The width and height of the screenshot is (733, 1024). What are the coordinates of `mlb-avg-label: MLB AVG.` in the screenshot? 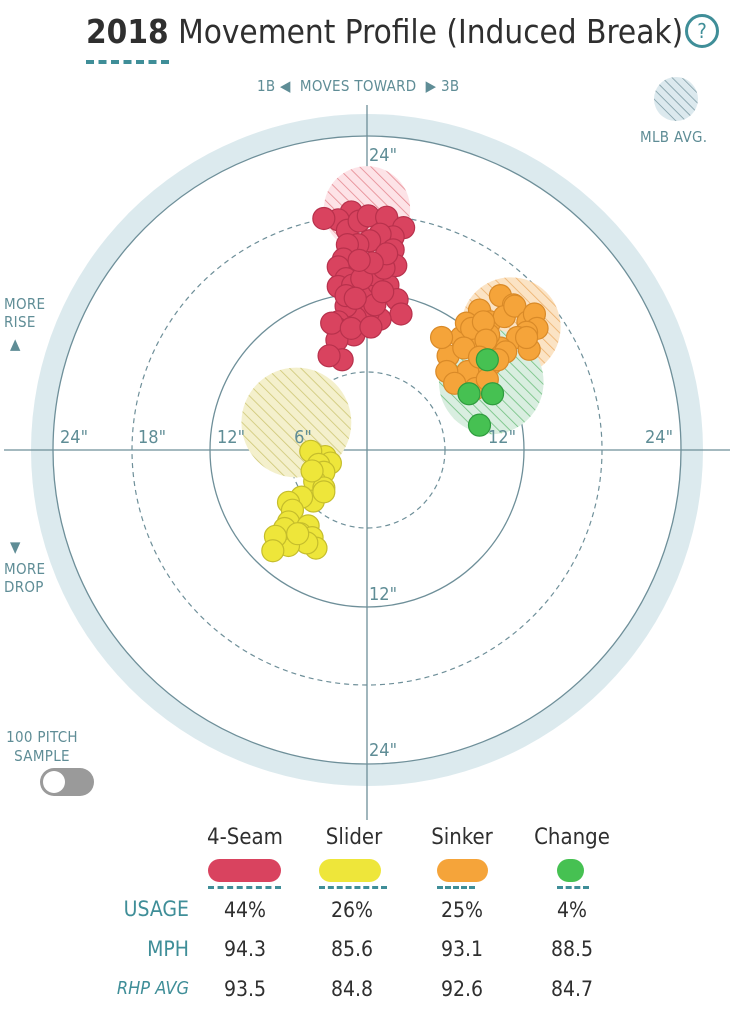 It's located at (674, 137).